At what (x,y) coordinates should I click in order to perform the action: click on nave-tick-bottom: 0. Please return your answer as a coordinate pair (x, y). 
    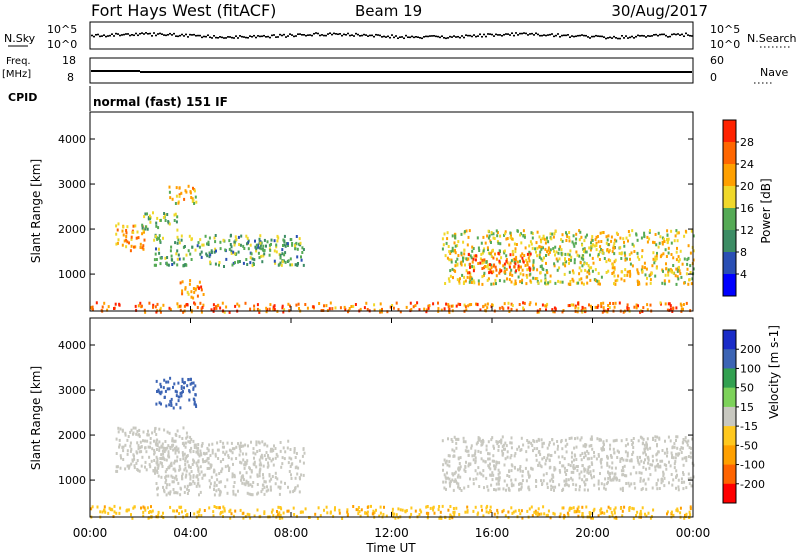
    Looking at the image, I should click on (713, 77).